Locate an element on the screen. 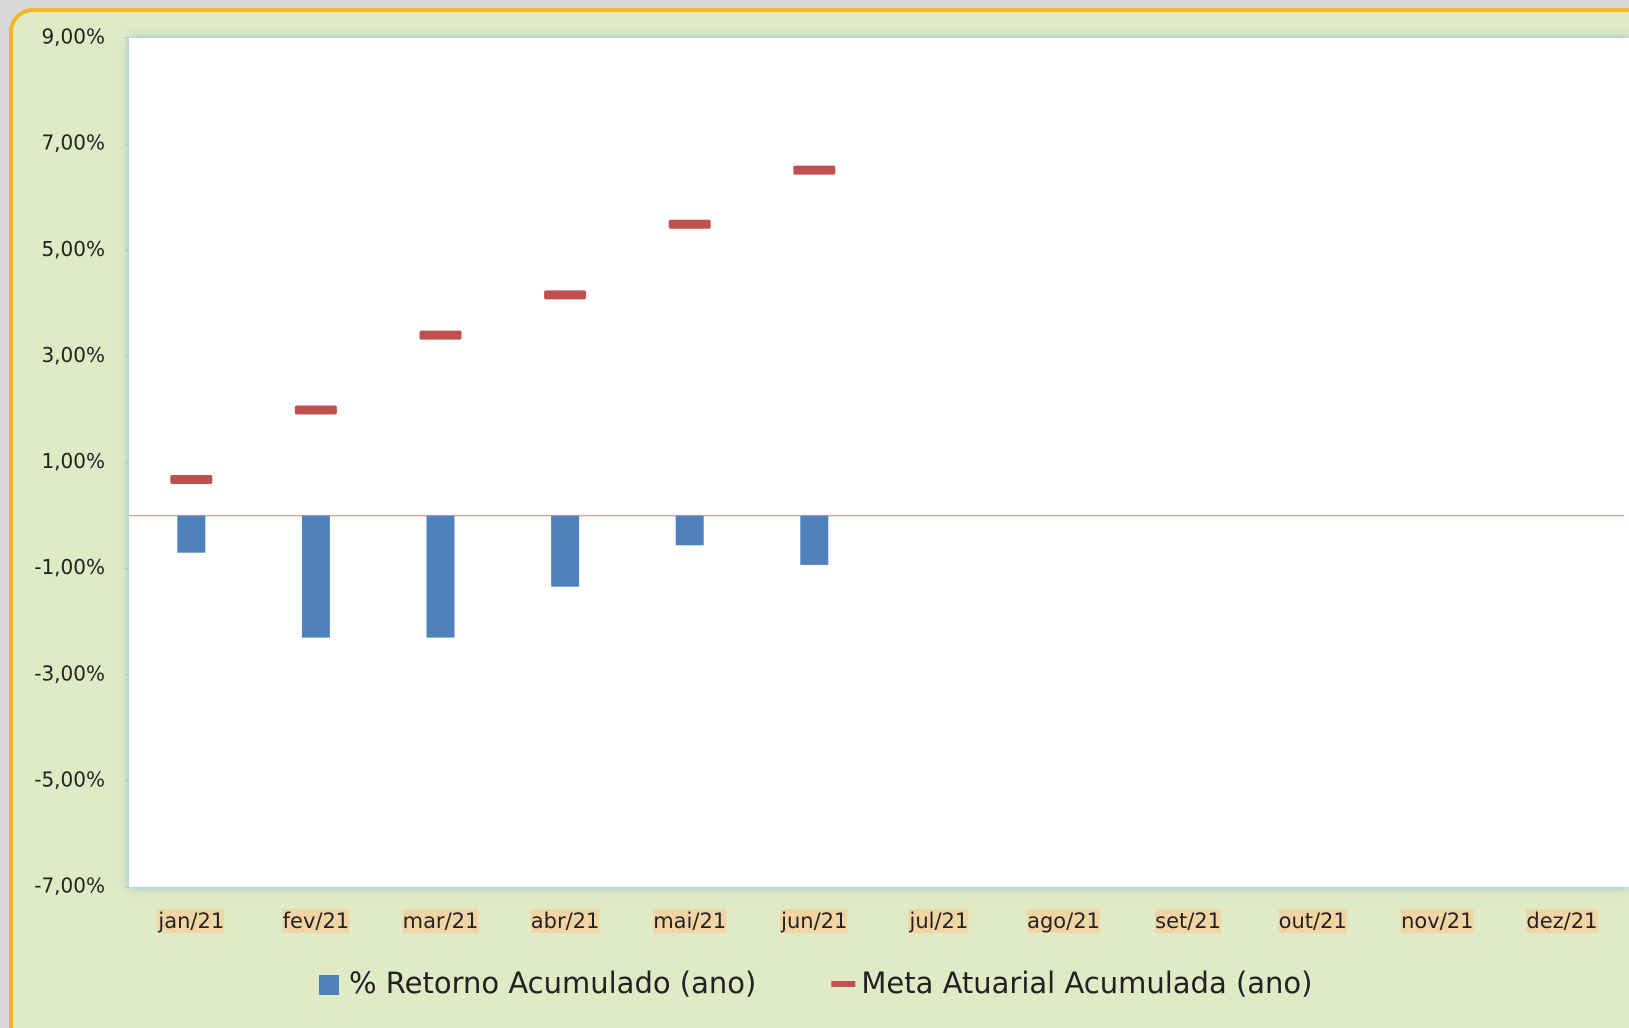 This screenshot has width=1629, height=1028. x-tick-label: nov/21 is located at coordinates (1437, 921).